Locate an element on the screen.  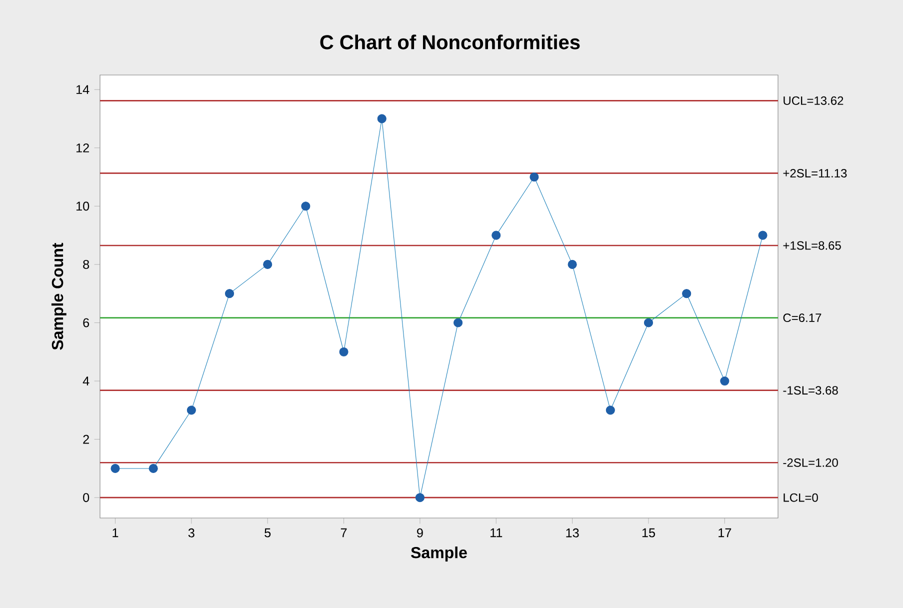
x-tick-label: 17 is located at coordinates (725, 533).